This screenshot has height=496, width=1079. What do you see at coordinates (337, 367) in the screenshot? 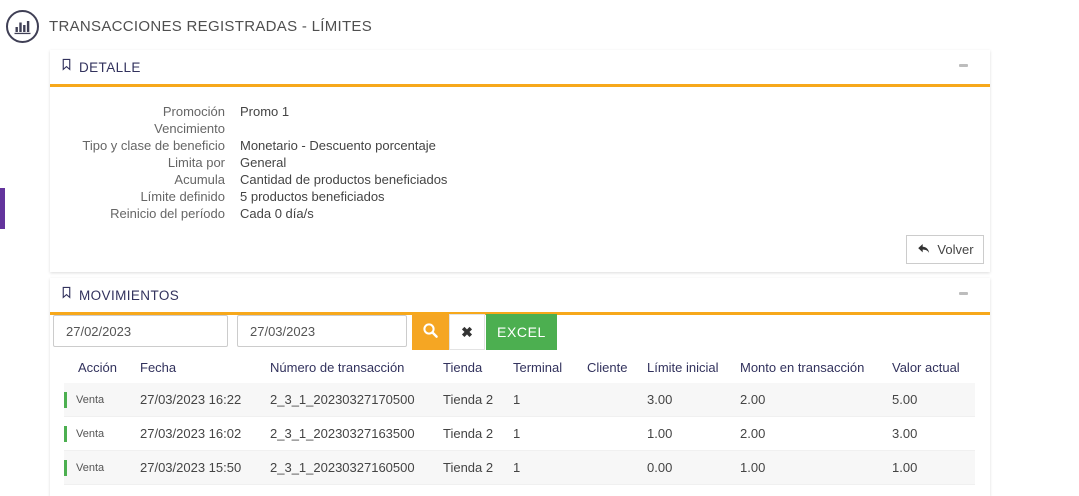
I see `table-column-header: Número de transacción` at bounding box center [337, 367].